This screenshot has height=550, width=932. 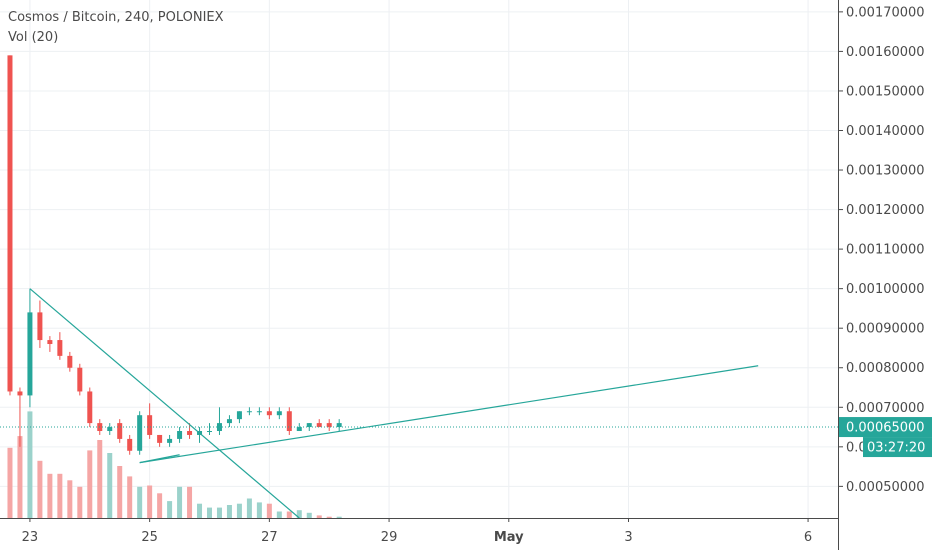 What do you see at coordinates (808, 537) in the screenshot?
I see `time-tick-label: 6` at bounding box center [808, 537].